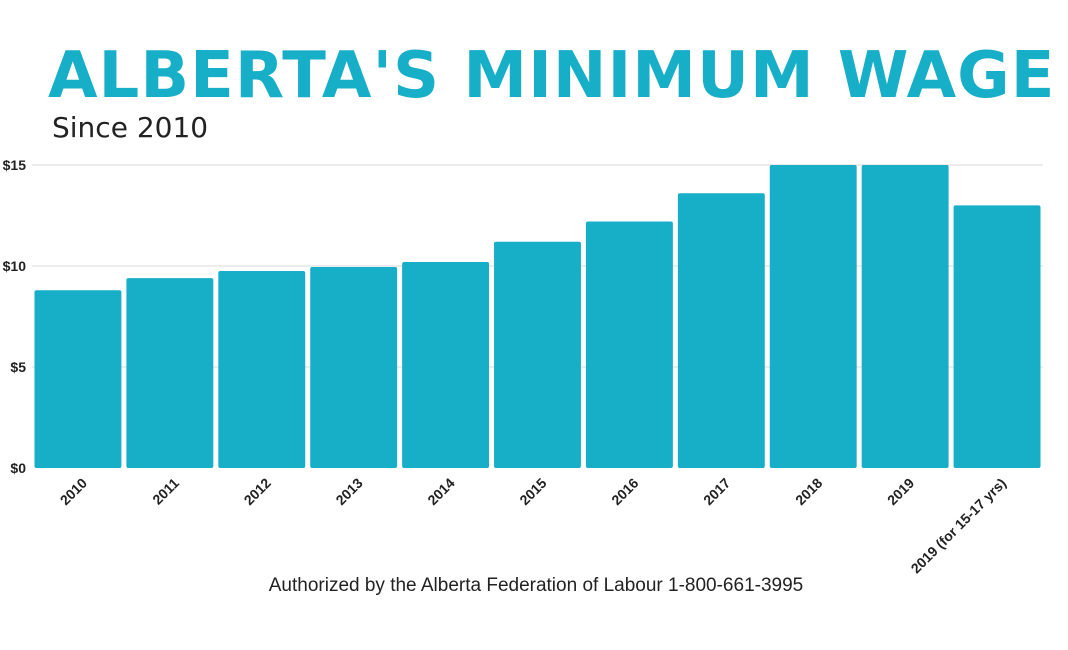 This screenshot has height=650, width=1068. I want to click on x-tick-label: 2011, so click(165, 491).